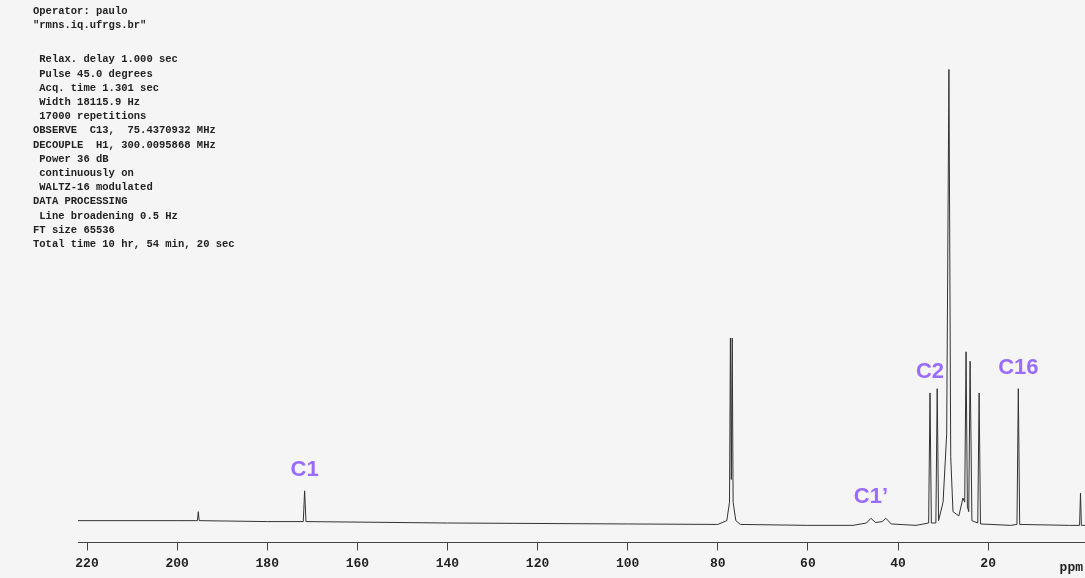  Describe the element at coordinates (447, 564) in the screenshot. I see `x-tick-label: 140` at that location.